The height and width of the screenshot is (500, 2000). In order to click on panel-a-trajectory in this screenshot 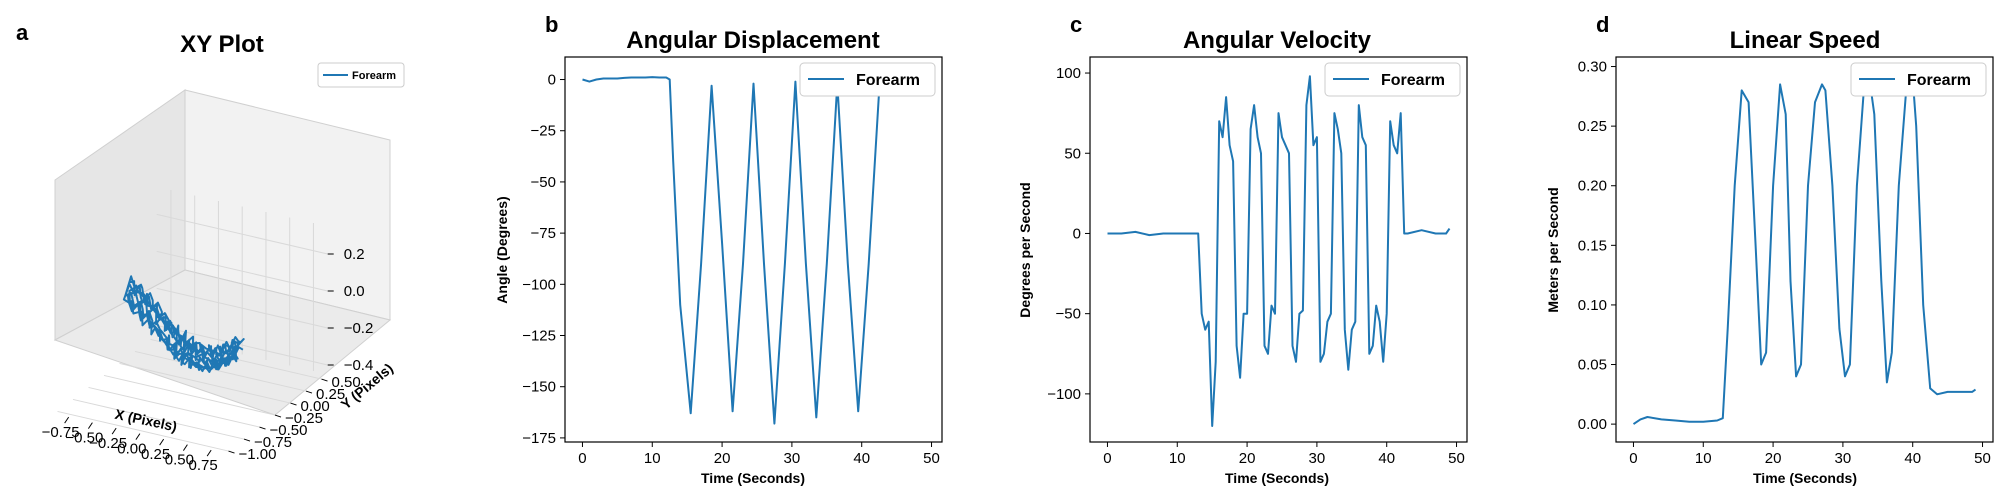, I will do `click(183, 324)`.